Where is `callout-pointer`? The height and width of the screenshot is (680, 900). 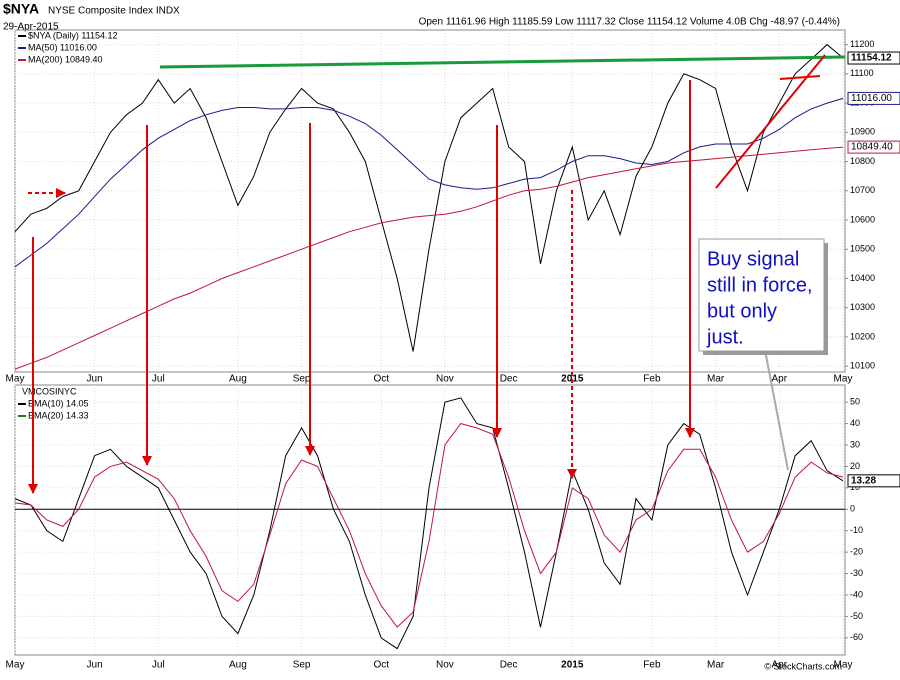
callout-pointer is located at coordinates (776, 410).